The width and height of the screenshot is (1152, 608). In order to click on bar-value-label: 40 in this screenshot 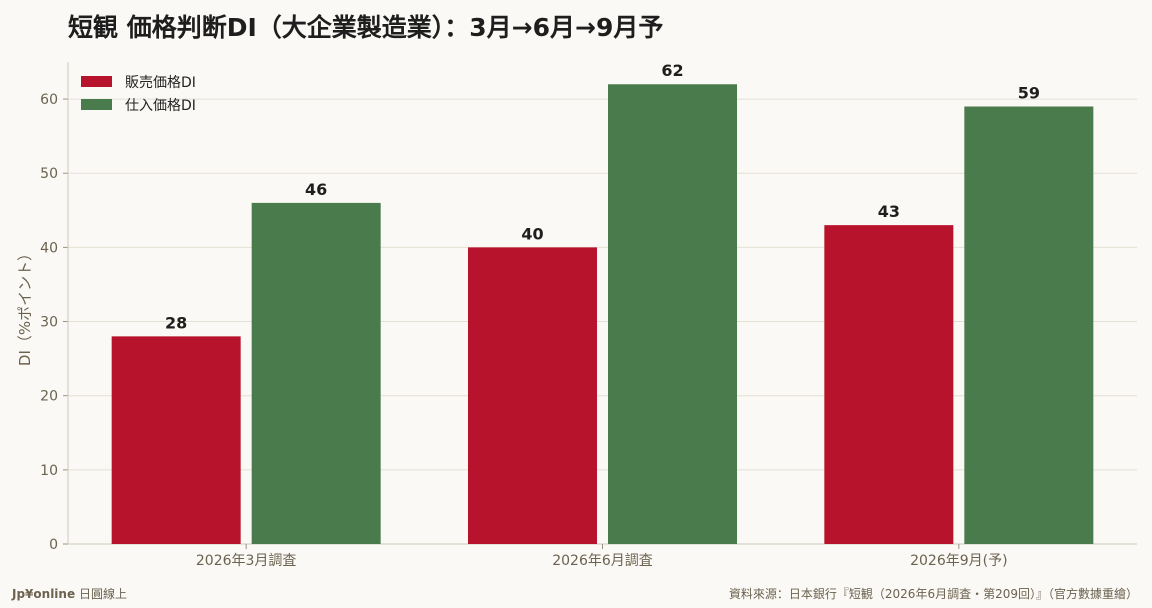, I will do `click(532, 233)`.